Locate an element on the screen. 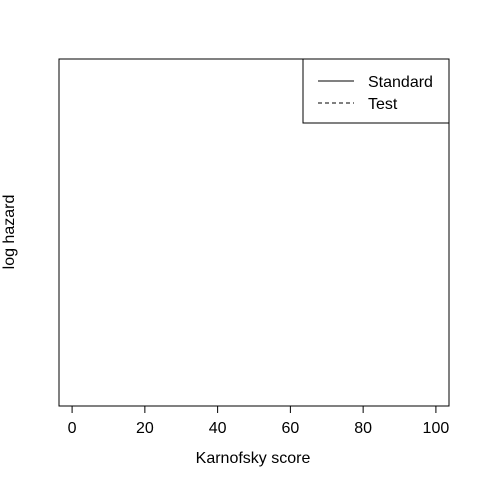  legend-box is located at coordinates (376, 91).